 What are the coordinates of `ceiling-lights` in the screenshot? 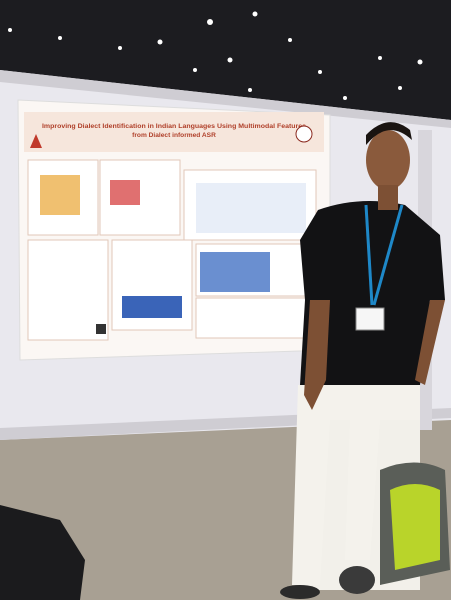 It's located at (215, 55).